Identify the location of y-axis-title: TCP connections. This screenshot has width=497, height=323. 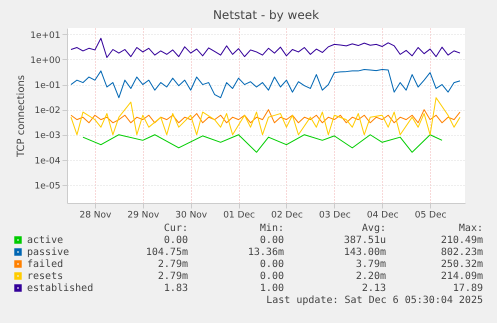
(22, 116).